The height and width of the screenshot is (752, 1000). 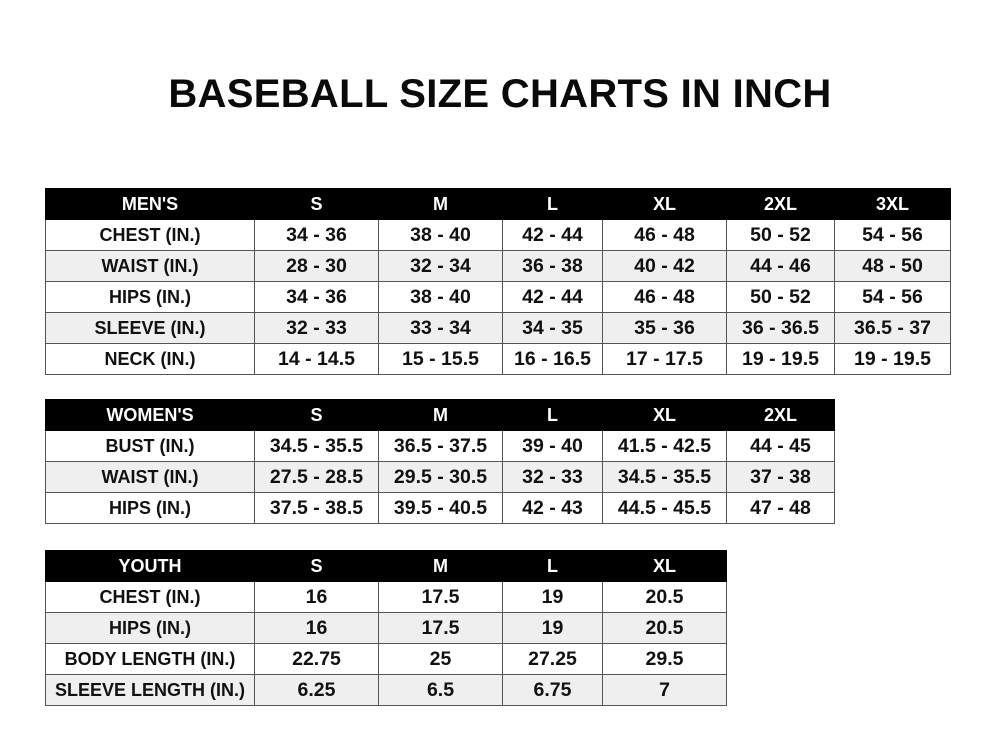 What do you see at coordinates (780, 446) in the screenshot?
I see `size-value: 44 - 45` at bounding box center [780, 446].